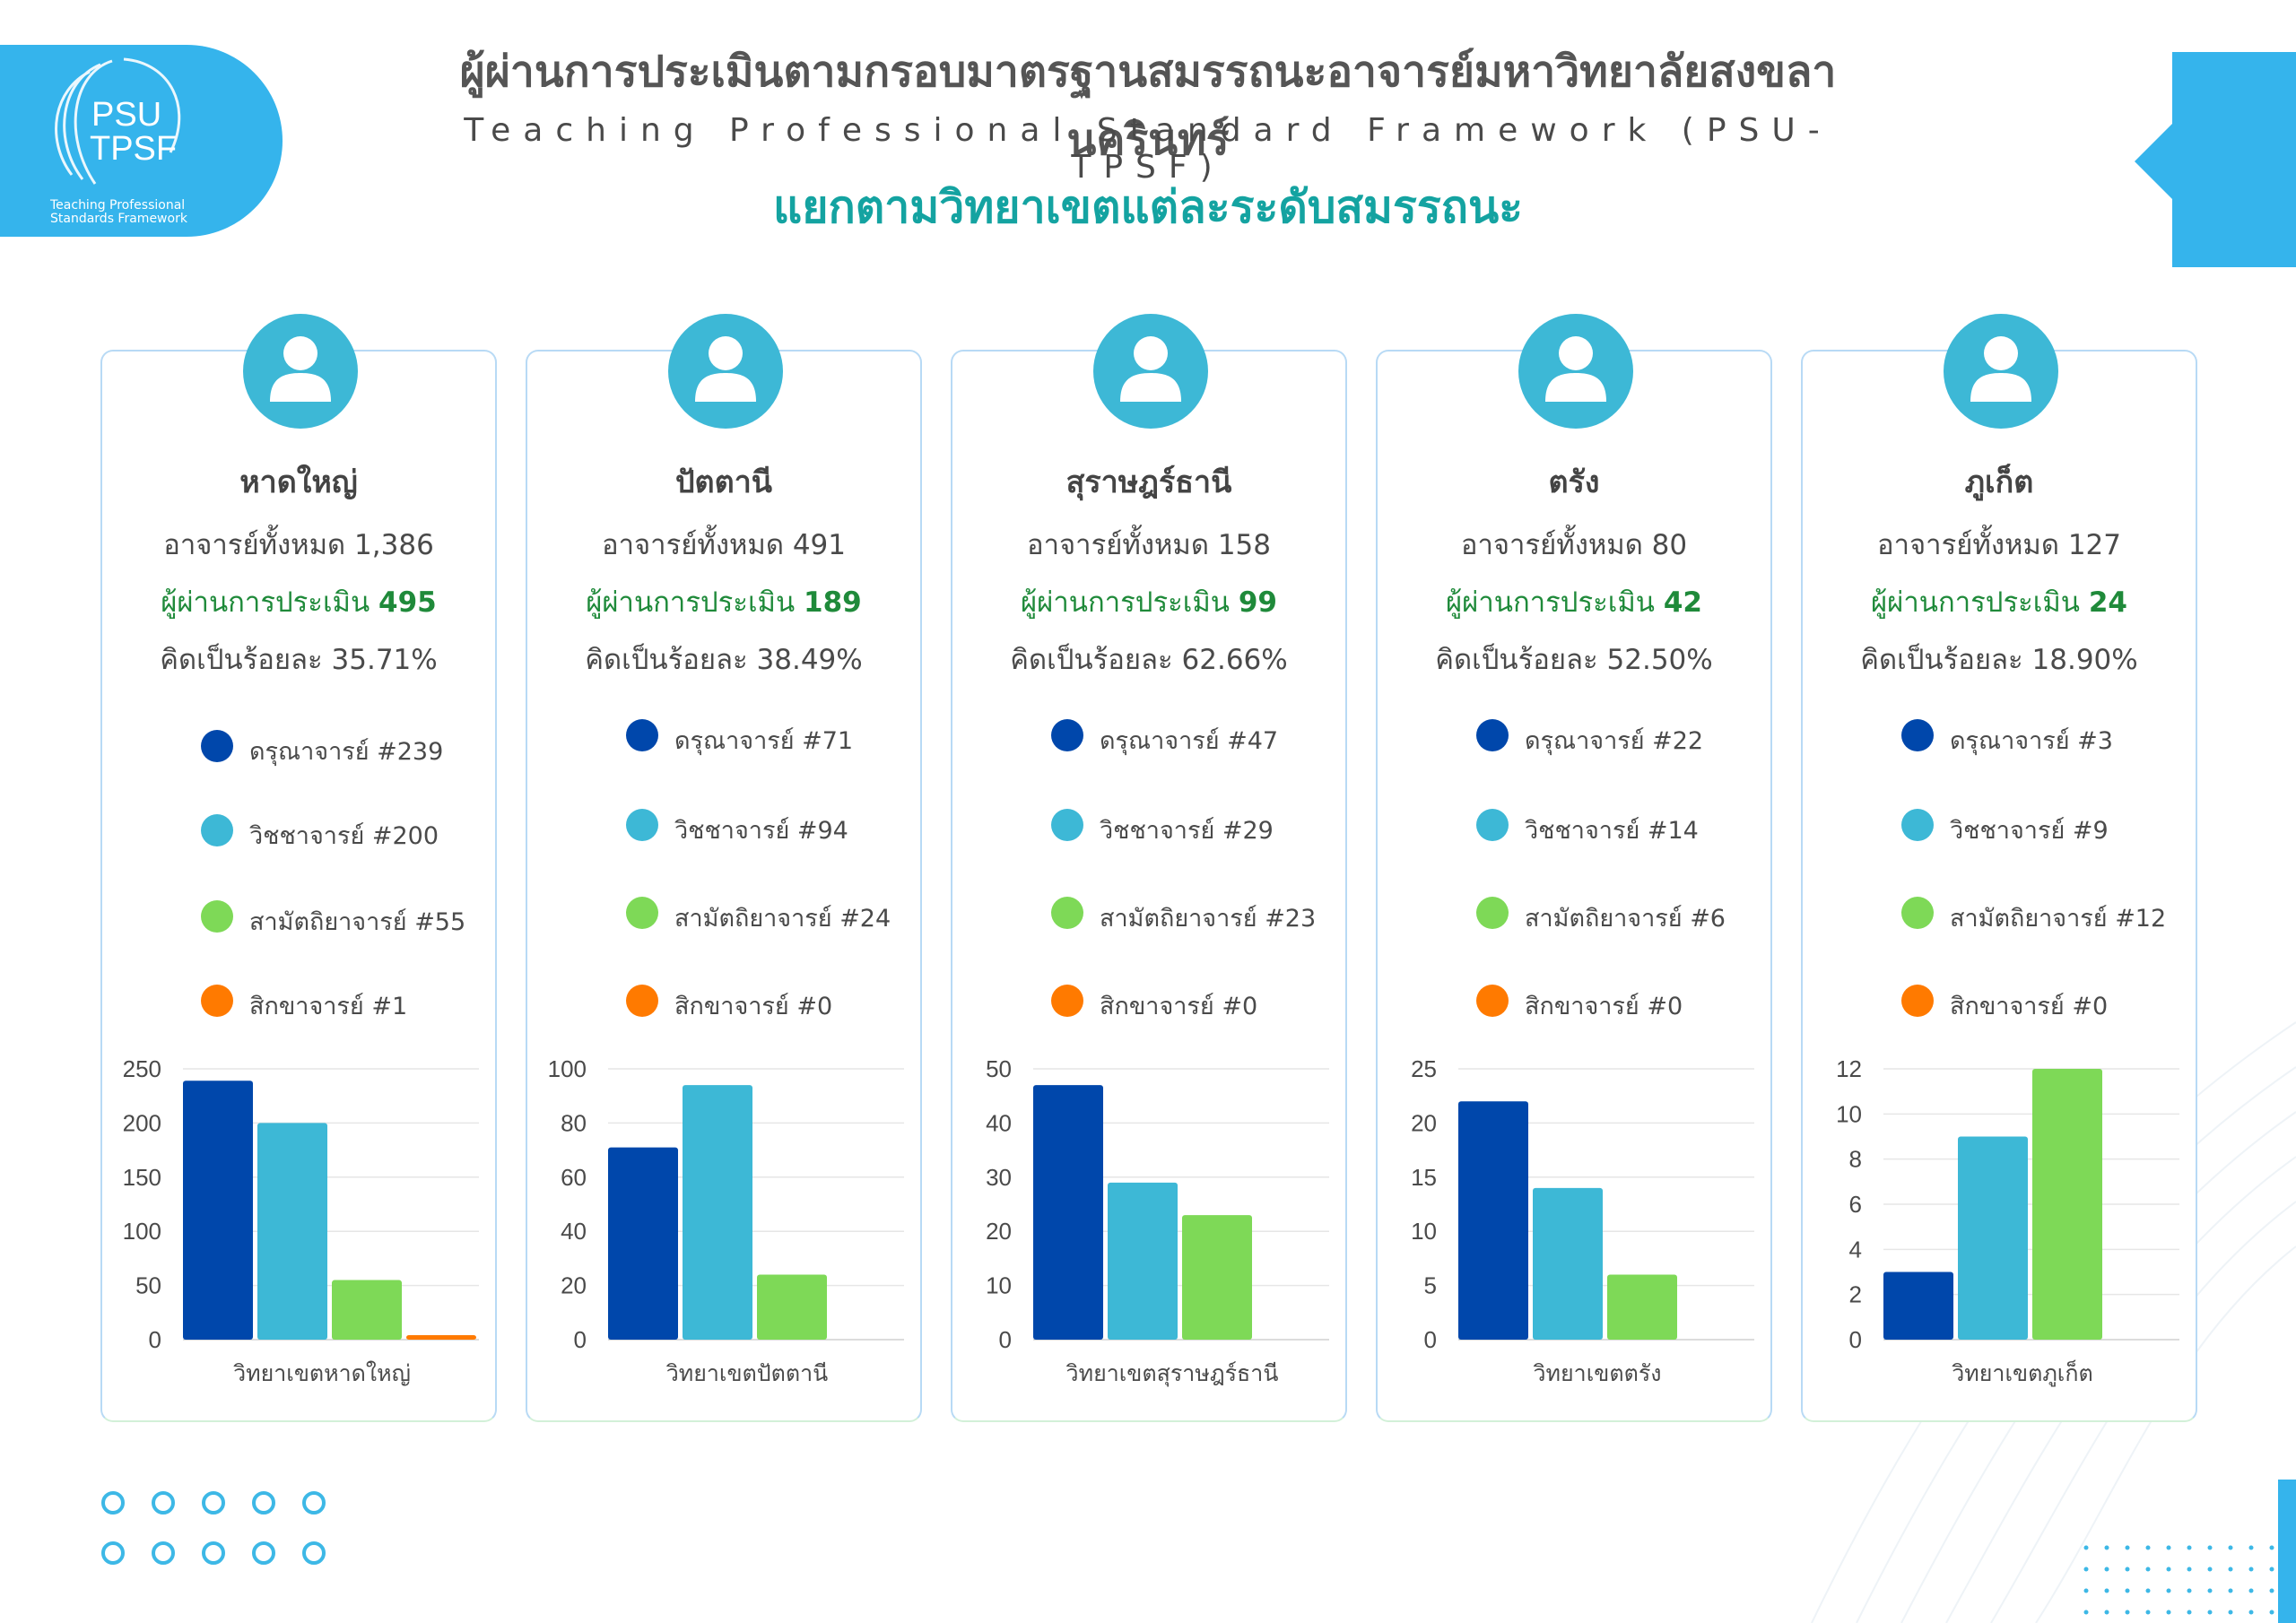 The height and width of the screenshot is (1623, 2296). I want to click on y-tick-label: 150, so click(142, 1177).